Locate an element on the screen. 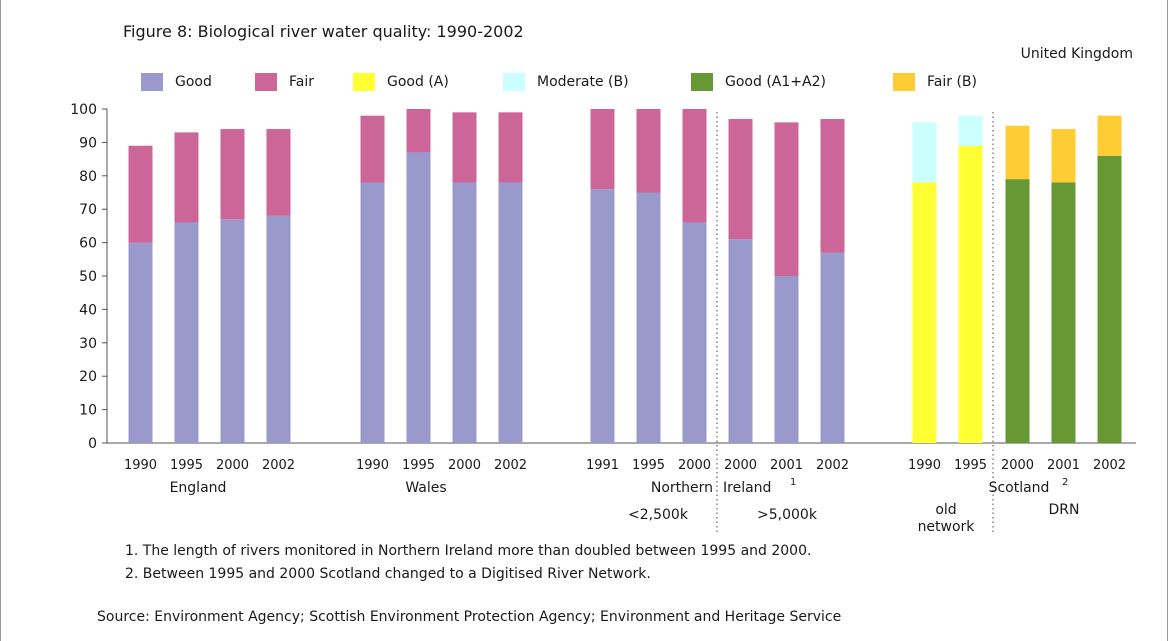 Image resolution: width=1171 pixels, height=641 pixels. y-tick-label: 80 is located at coordinates (88, 177).